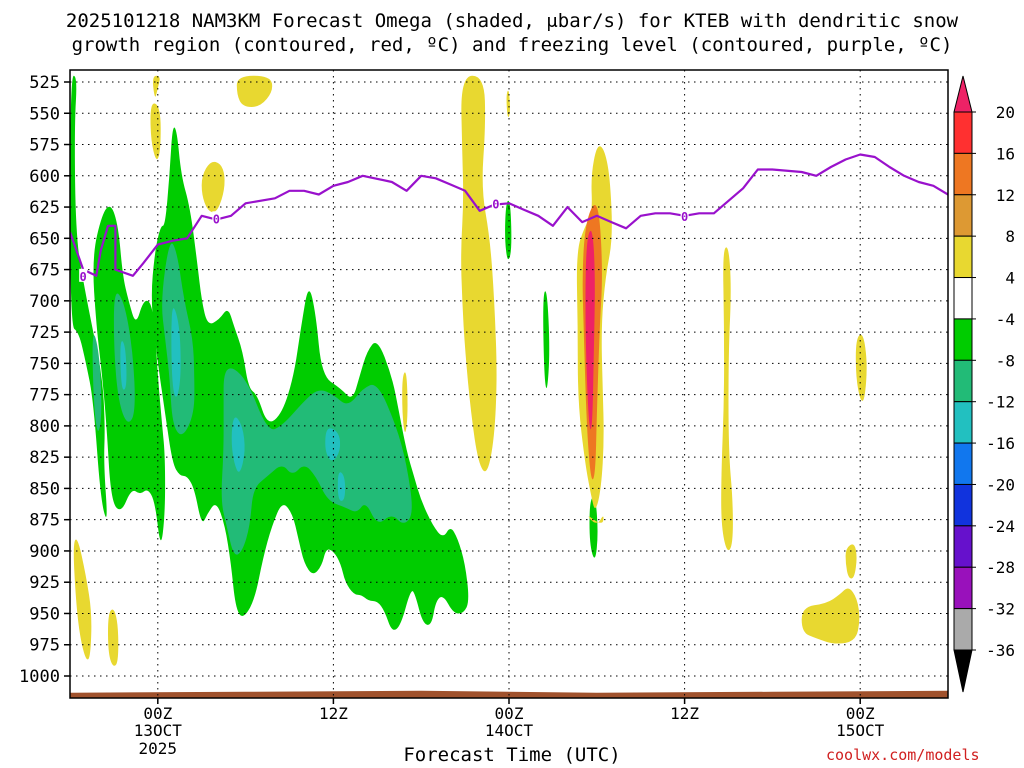 This screenshot has width=1024, height=768. I want to click on freezing-level-label-0: 0, so click(83, 277).